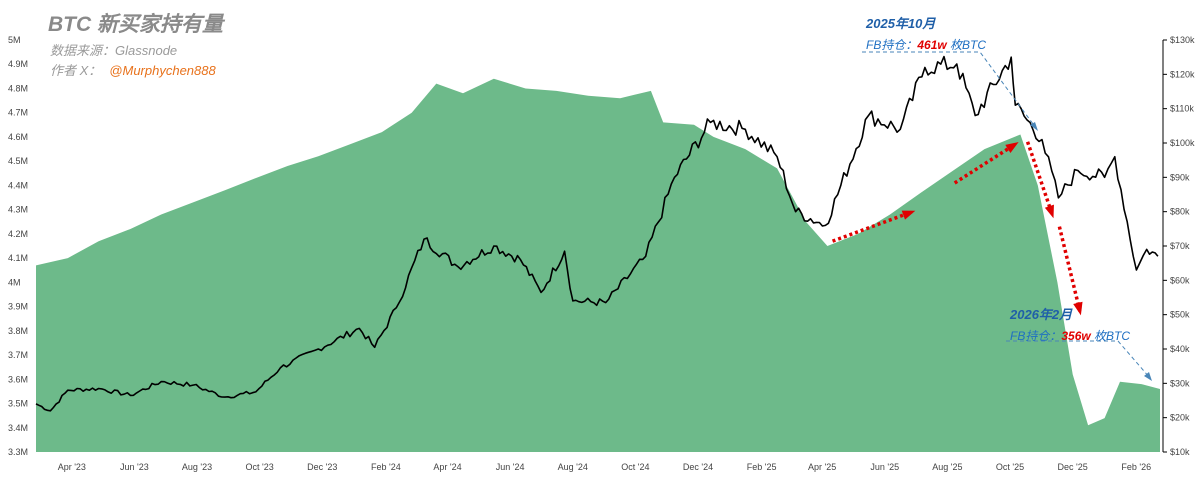 Image resolution: width=1200 pixels, height=481 pixels. Describe the element at coordinates (635, 467) in the screenshot. I see `x-tick-label: Oct '24` at that location.